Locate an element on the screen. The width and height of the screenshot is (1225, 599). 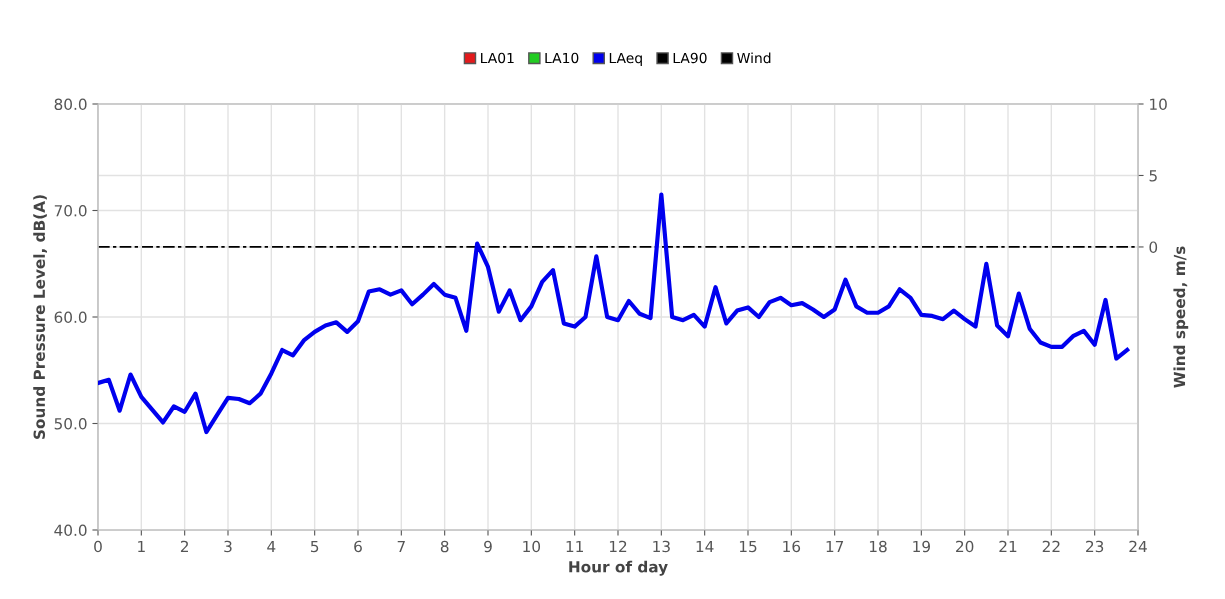
legend-label: LA10 is located at coordinates (562, 58).